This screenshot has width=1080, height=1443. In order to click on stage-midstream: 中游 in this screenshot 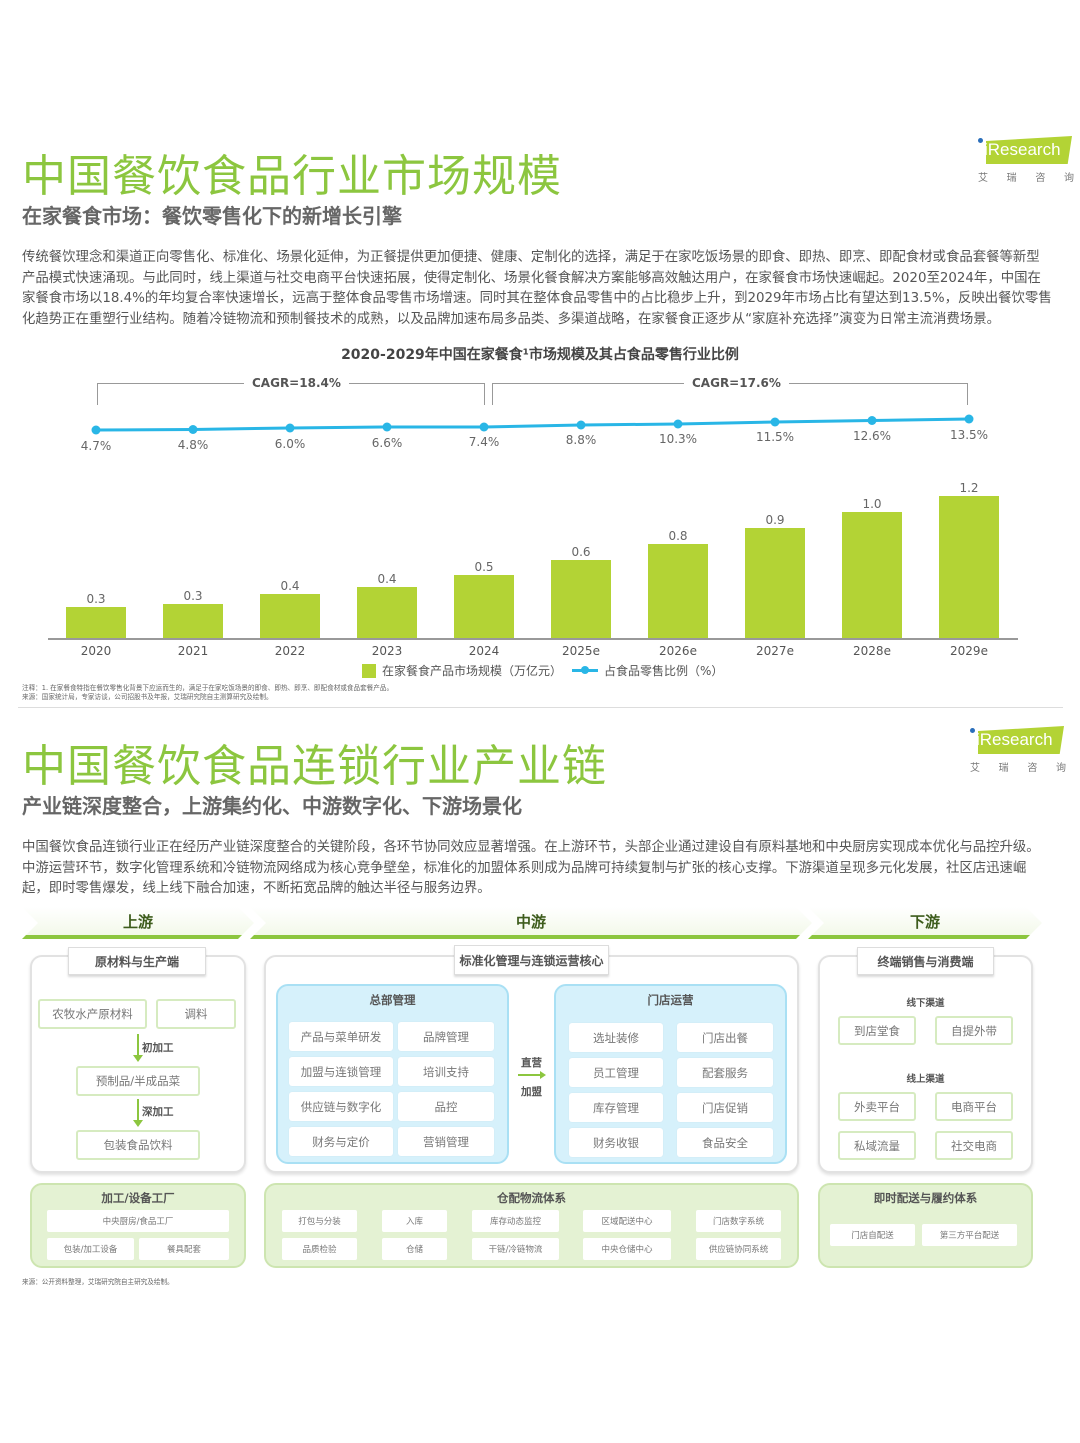, I will do `click(531, 923)`.